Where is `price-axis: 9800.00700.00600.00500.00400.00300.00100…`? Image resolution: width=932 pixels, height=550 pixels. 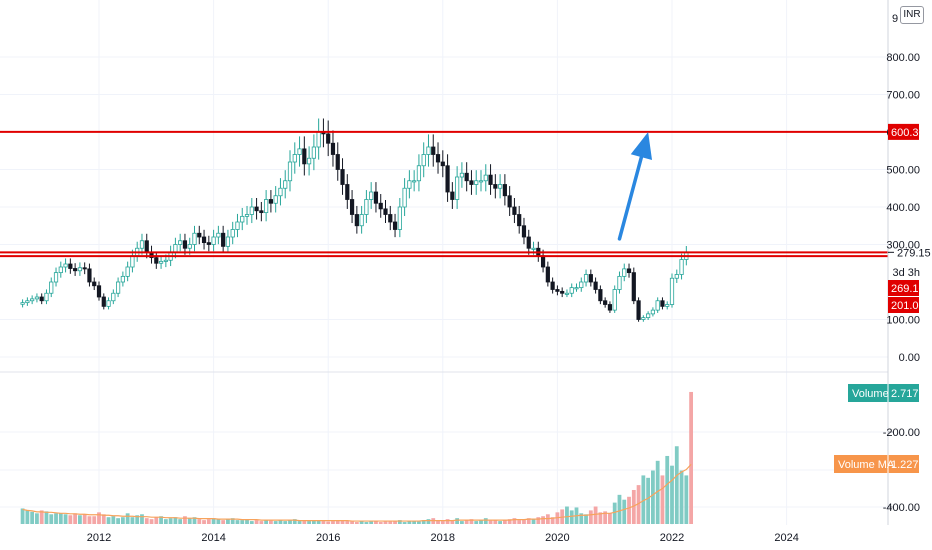
price-axis: 9800.00700.00600.00500.00400.00300.00100… is located at coordinates (901, 263).